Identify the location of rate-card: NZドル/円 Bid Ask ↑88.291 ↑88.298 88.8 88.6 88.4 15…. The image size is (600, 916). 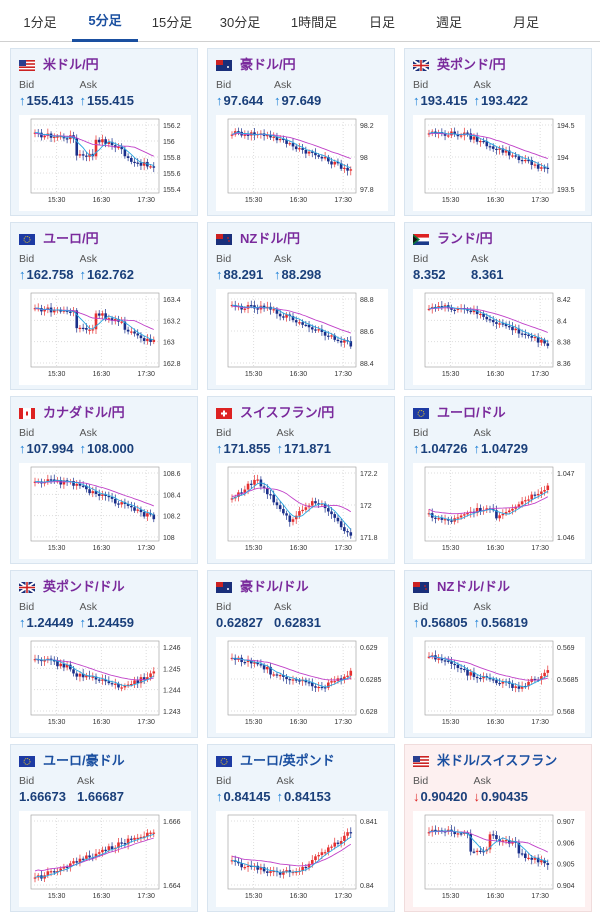
(301, 306).